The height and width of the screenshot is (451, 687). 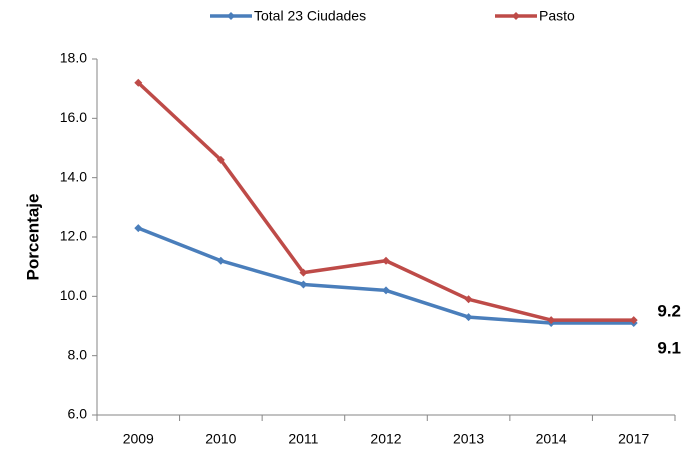 I want to click on y-tick-label: 16.0, so click(x=73, y=117).